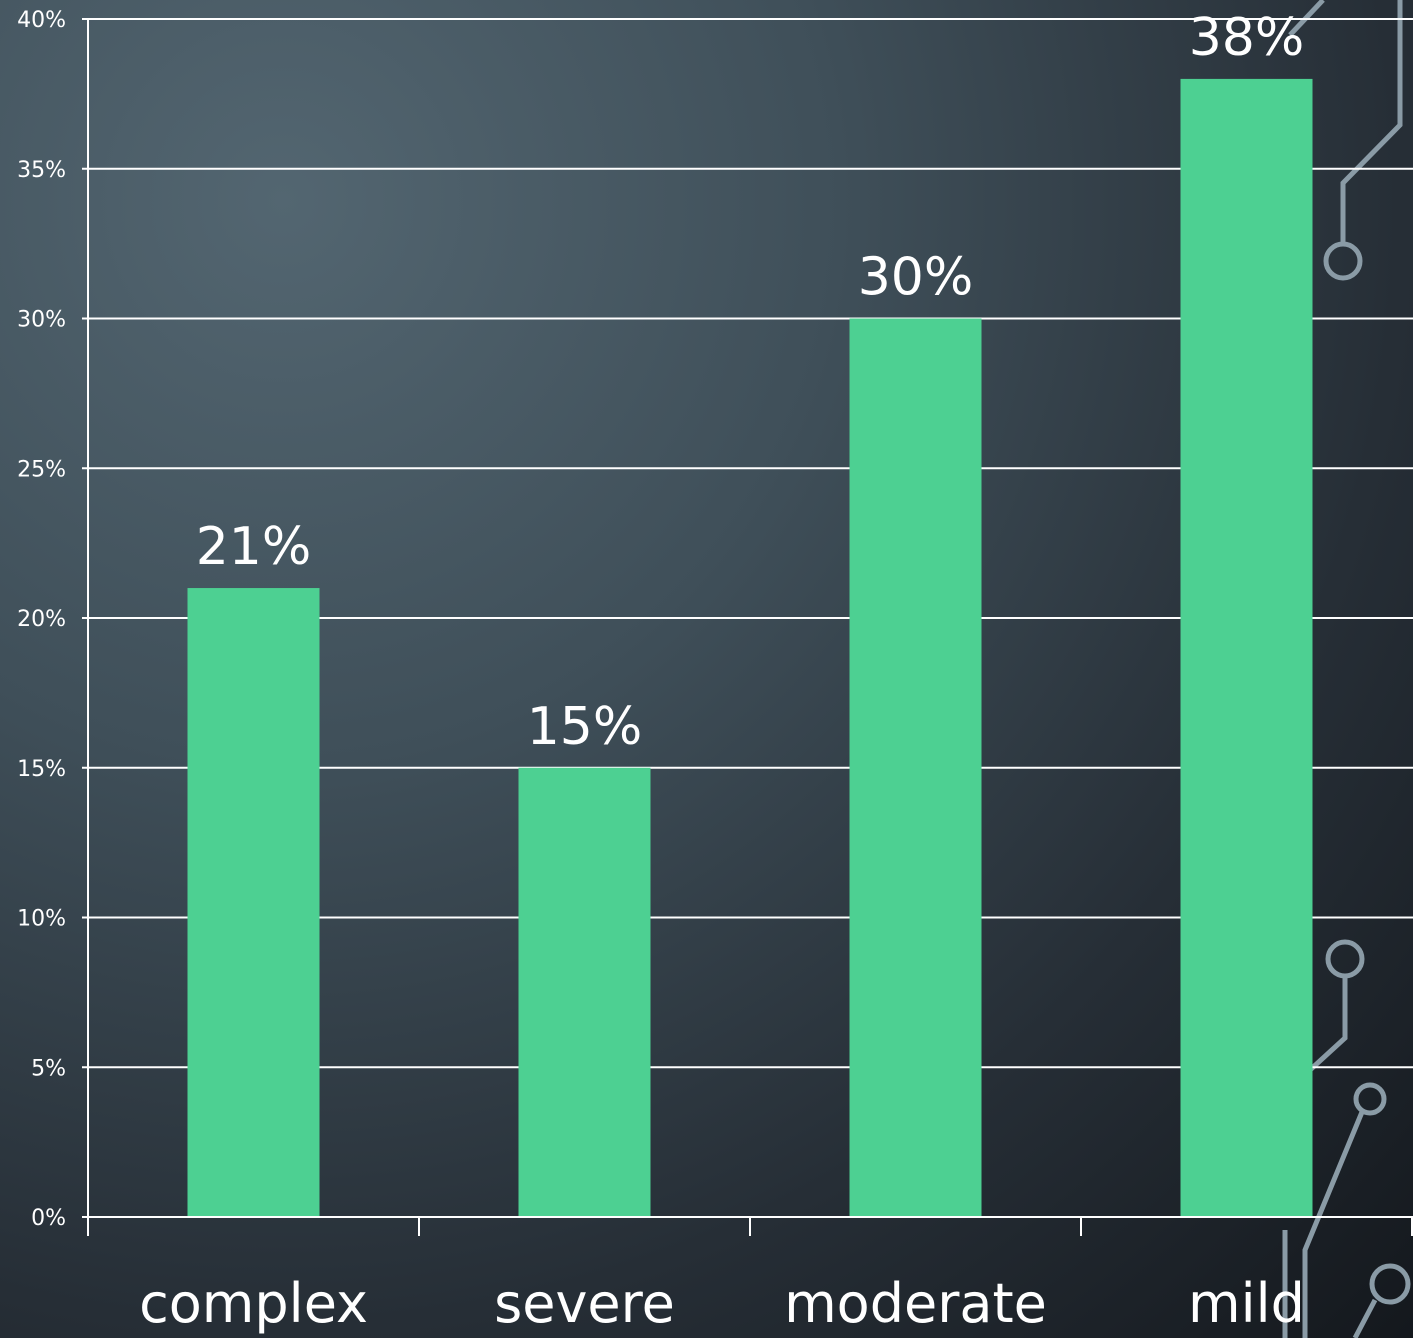 This screenshot has height=1338, width=1413. Describe the element at coordinates (585, 727) in the screenshot. I see `data-label-severe: 15%` at that location.